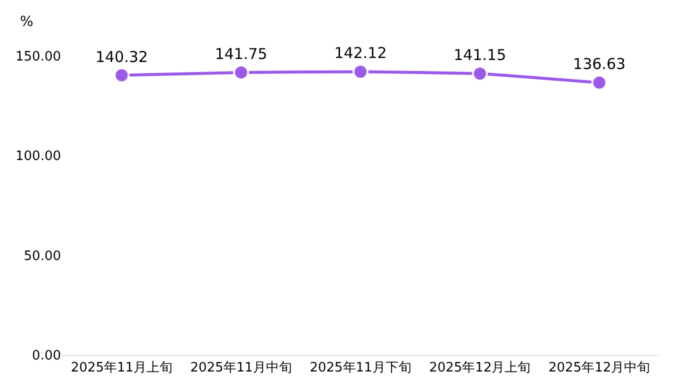 The width and height of the screenshot is (679, 390). What do you see at coordinates (599, 64) in the screenshot?
I see `data-label: 136.63` at bounding box center [599, 64].